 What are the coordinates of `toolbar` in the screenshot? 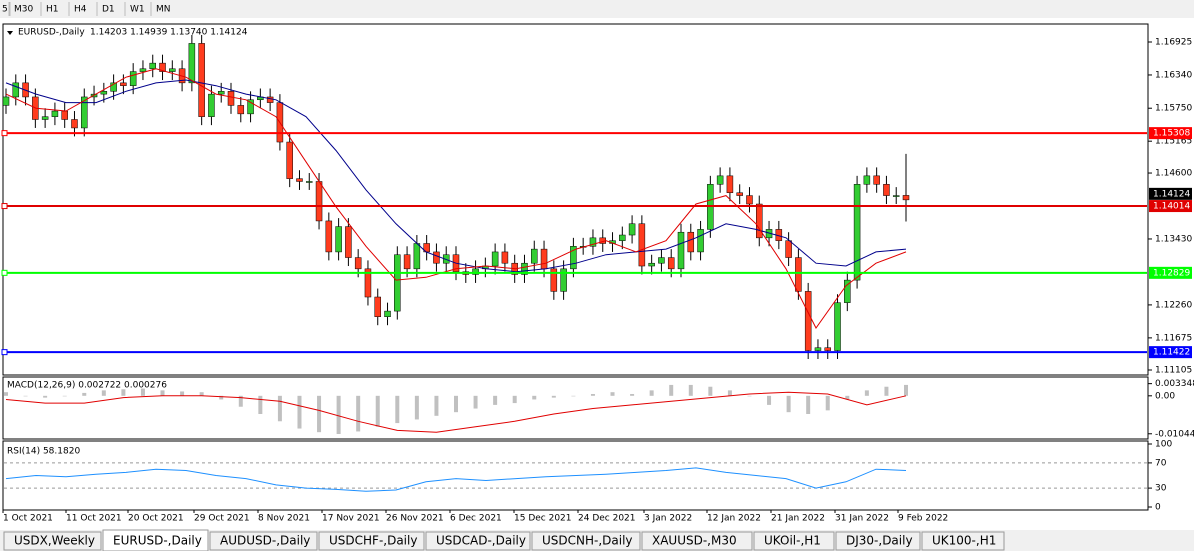 It's located at (597, 9).